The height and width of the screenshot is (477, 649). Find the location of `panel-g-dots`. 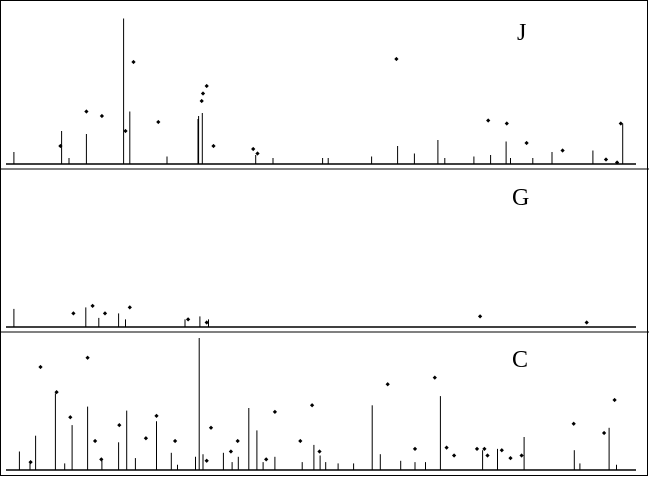

panel-g-dots is located at coordinates (330, 314).